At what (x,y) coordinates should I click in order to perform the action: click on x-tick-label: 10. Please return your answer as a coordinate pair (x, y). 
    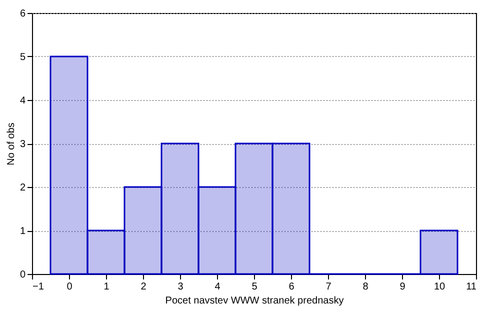
    Looking at the image, I should click on (440, 287).